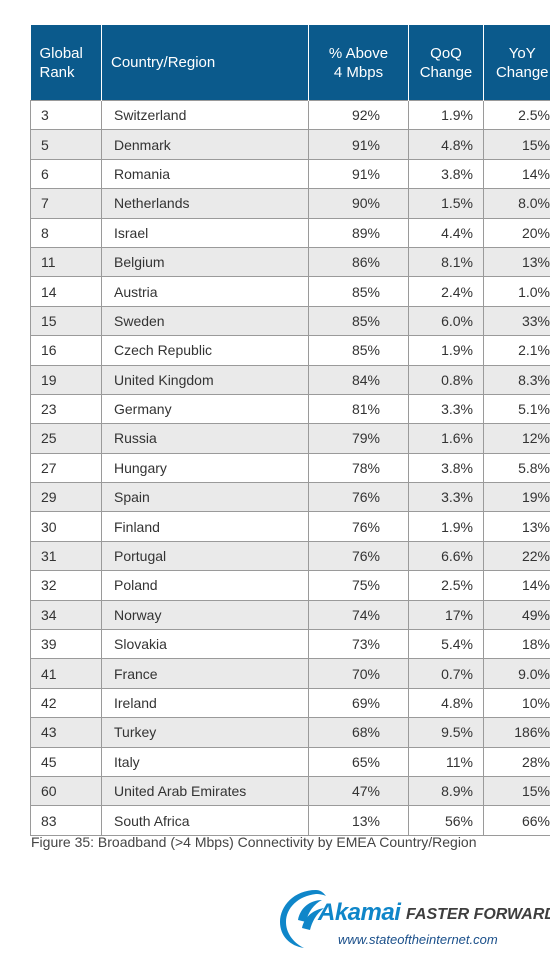  I want to click on country-cell: Ireland, so click(205, 703).